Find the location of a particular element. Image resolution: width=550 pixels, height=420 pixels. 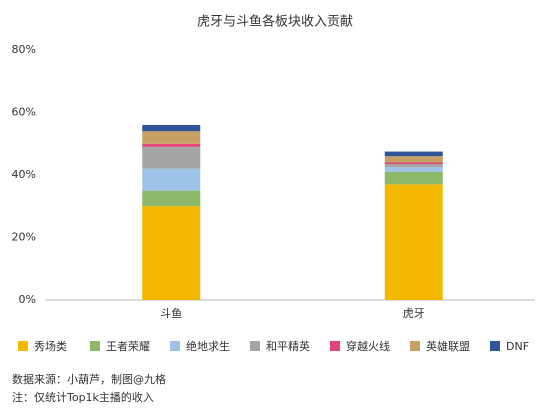

chart-title: 虎牙与斗鱼各板块收入贡献 is located at coordinates (275, 22).